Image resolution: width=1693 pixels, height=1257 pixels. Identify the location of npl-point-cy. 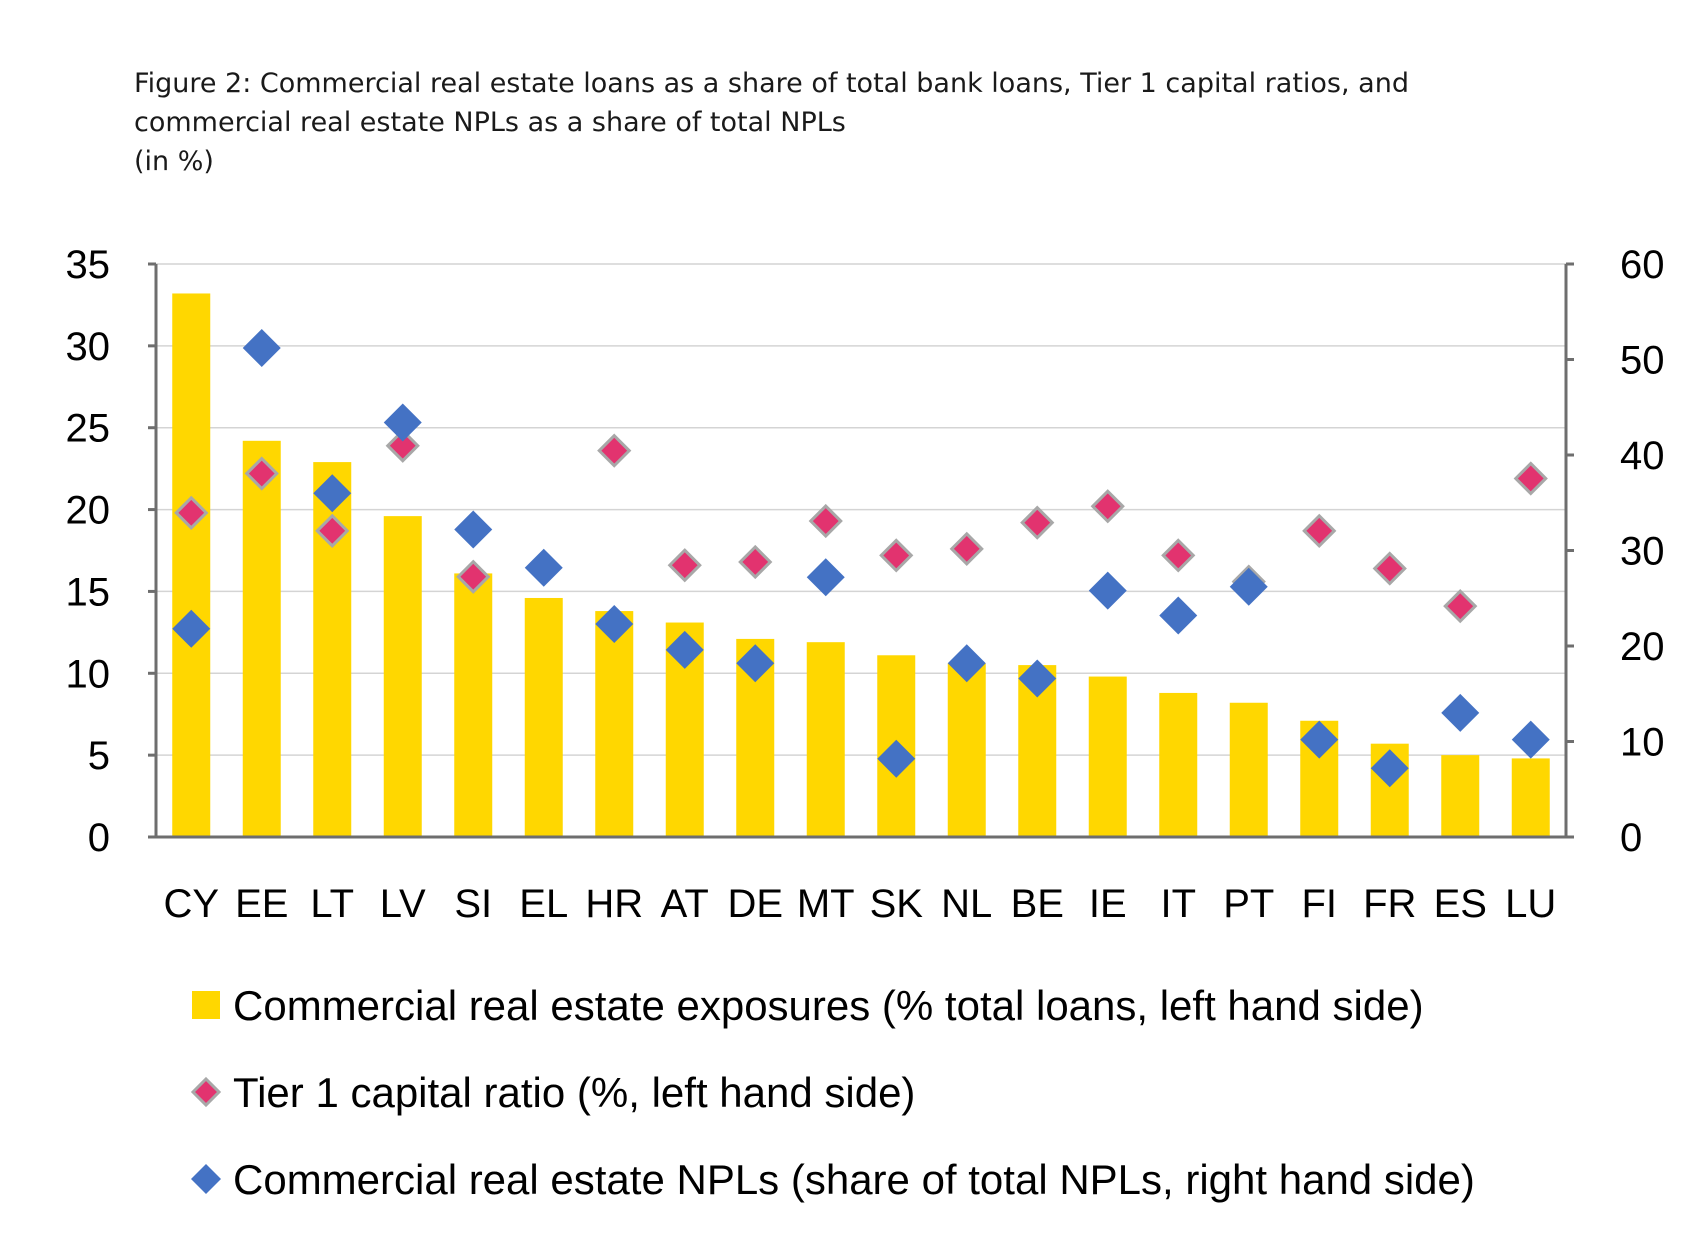
(191, 628).